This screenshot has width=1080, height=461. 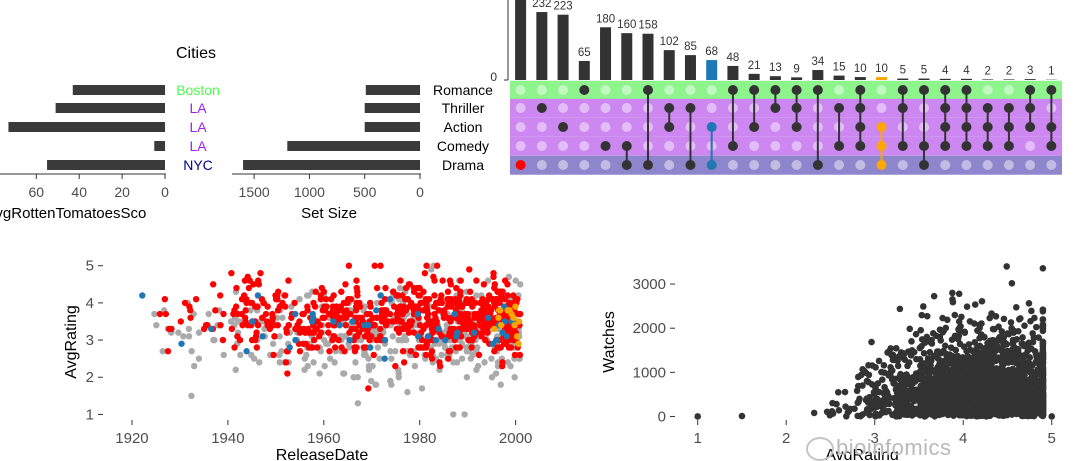 I want to click on intersection-label-9: 68, so click(x=711, y=52).